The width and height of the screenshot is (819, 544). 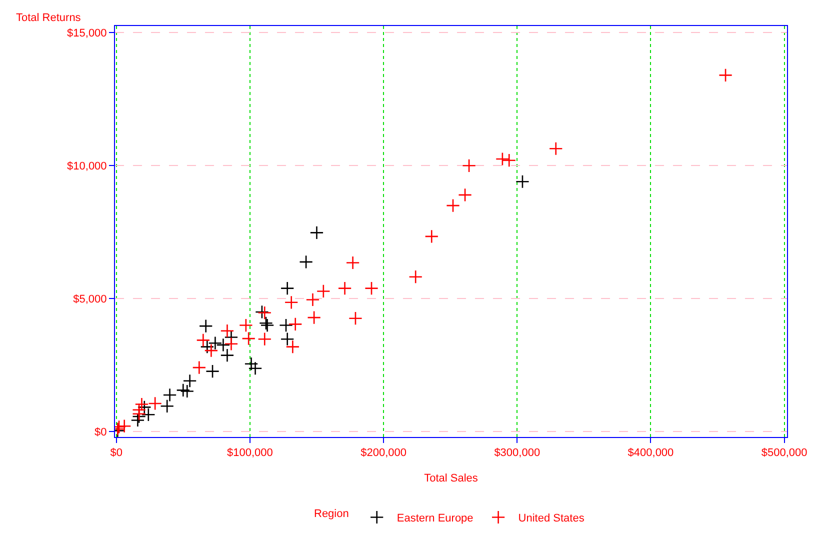 What do you see at coordinates (551, 518) in the screenshot?
I see `legend-label: United States` at bounding box center [551, 518].